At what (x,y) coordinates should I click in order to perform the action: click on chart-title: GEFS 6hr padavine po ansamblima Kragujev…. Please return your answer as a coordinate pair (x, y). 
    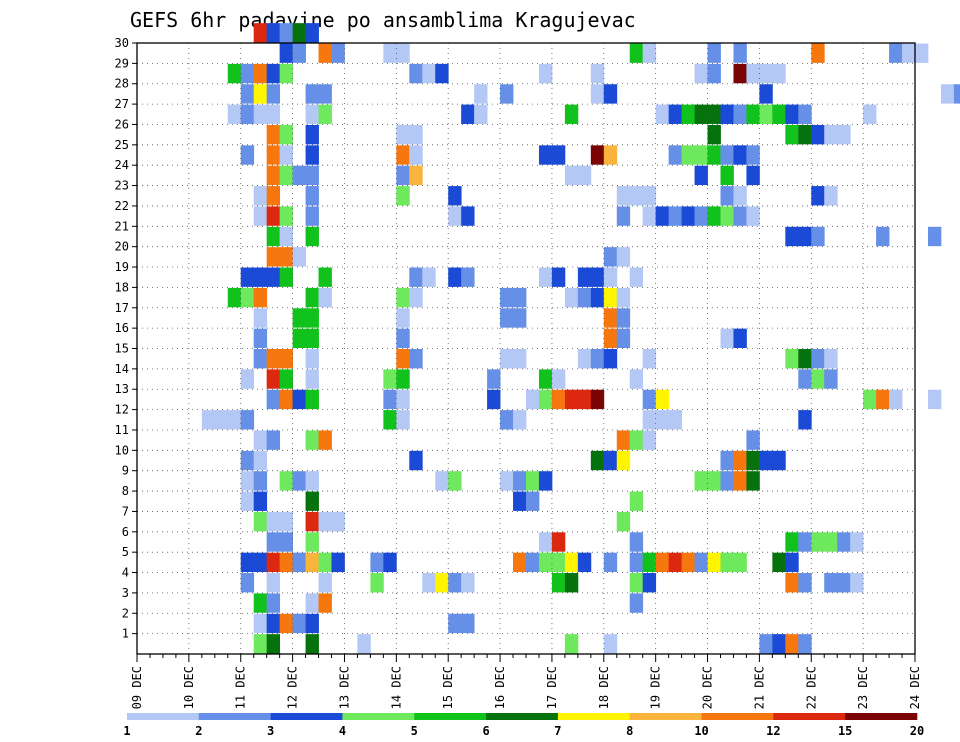
    Looking at the image, I should click on (383, 20).